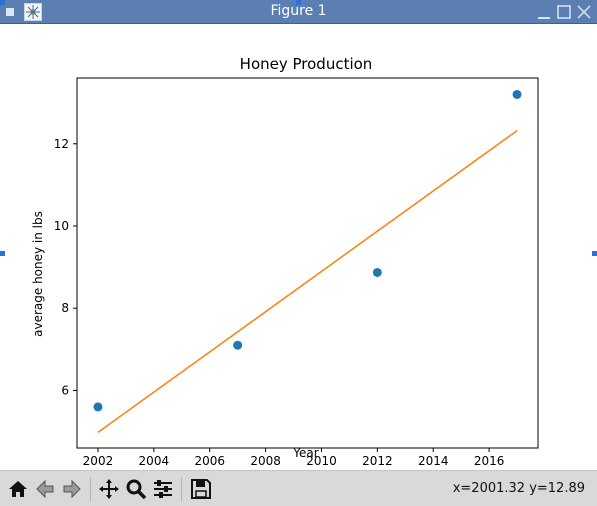  Describe the element at coordinates (265, 461) in the screenshot. I see `x-tick-label: 2008` at that location.